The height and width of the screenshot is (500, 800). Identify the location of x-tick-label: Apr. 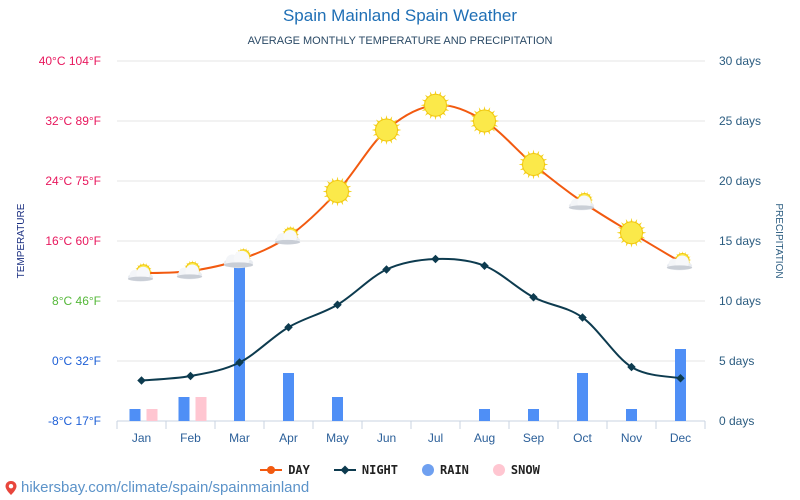
(288, 438).